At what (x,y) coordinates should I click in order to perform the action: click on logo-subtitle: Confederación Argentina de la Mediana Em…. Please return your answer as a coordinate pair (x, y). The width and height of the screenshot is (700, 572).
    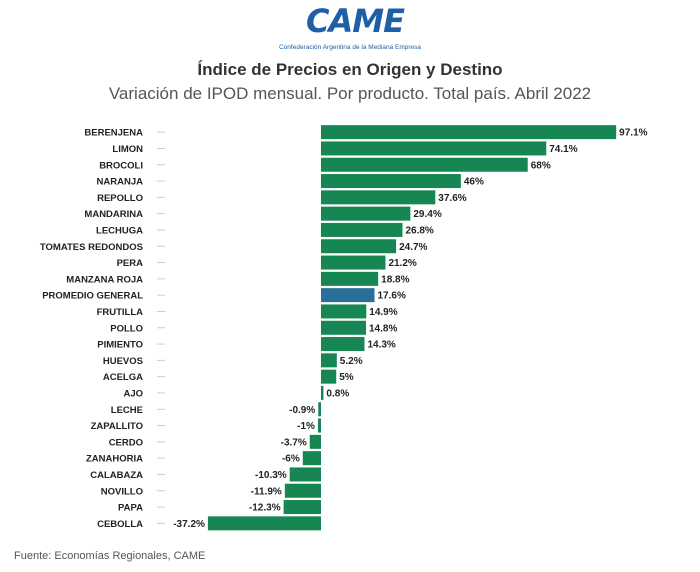
    Looking at the image, I should click on (349, 47).